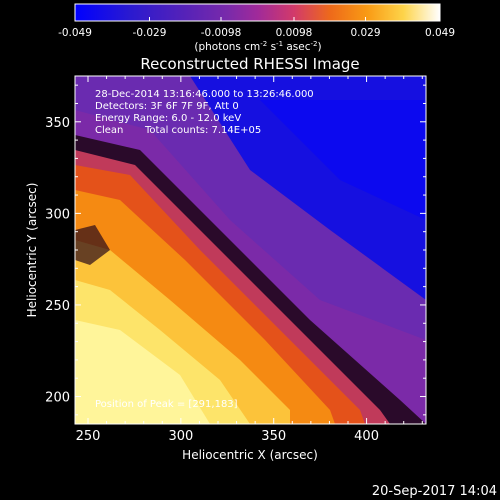  Describe the element at coordinates (150, 33) in the screenshot. I see `colorbar-tick-label: -0.029` at that location.